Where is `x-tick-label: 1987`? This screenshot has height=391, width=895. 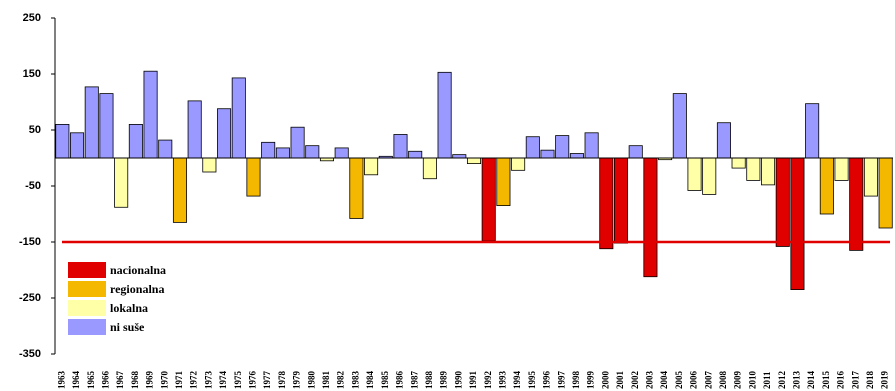
x-tick-label: 1987 is located at coordinates (414, 380).